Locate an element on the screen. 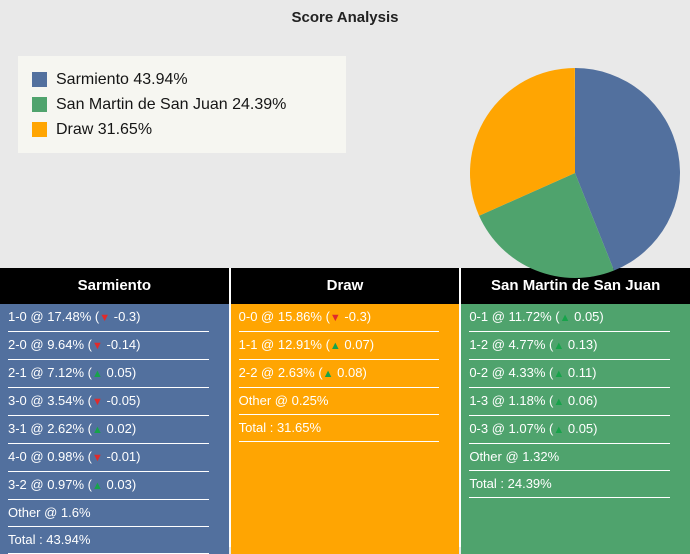  score-row: Total : 24.39% is located at coordinates (569, 484).